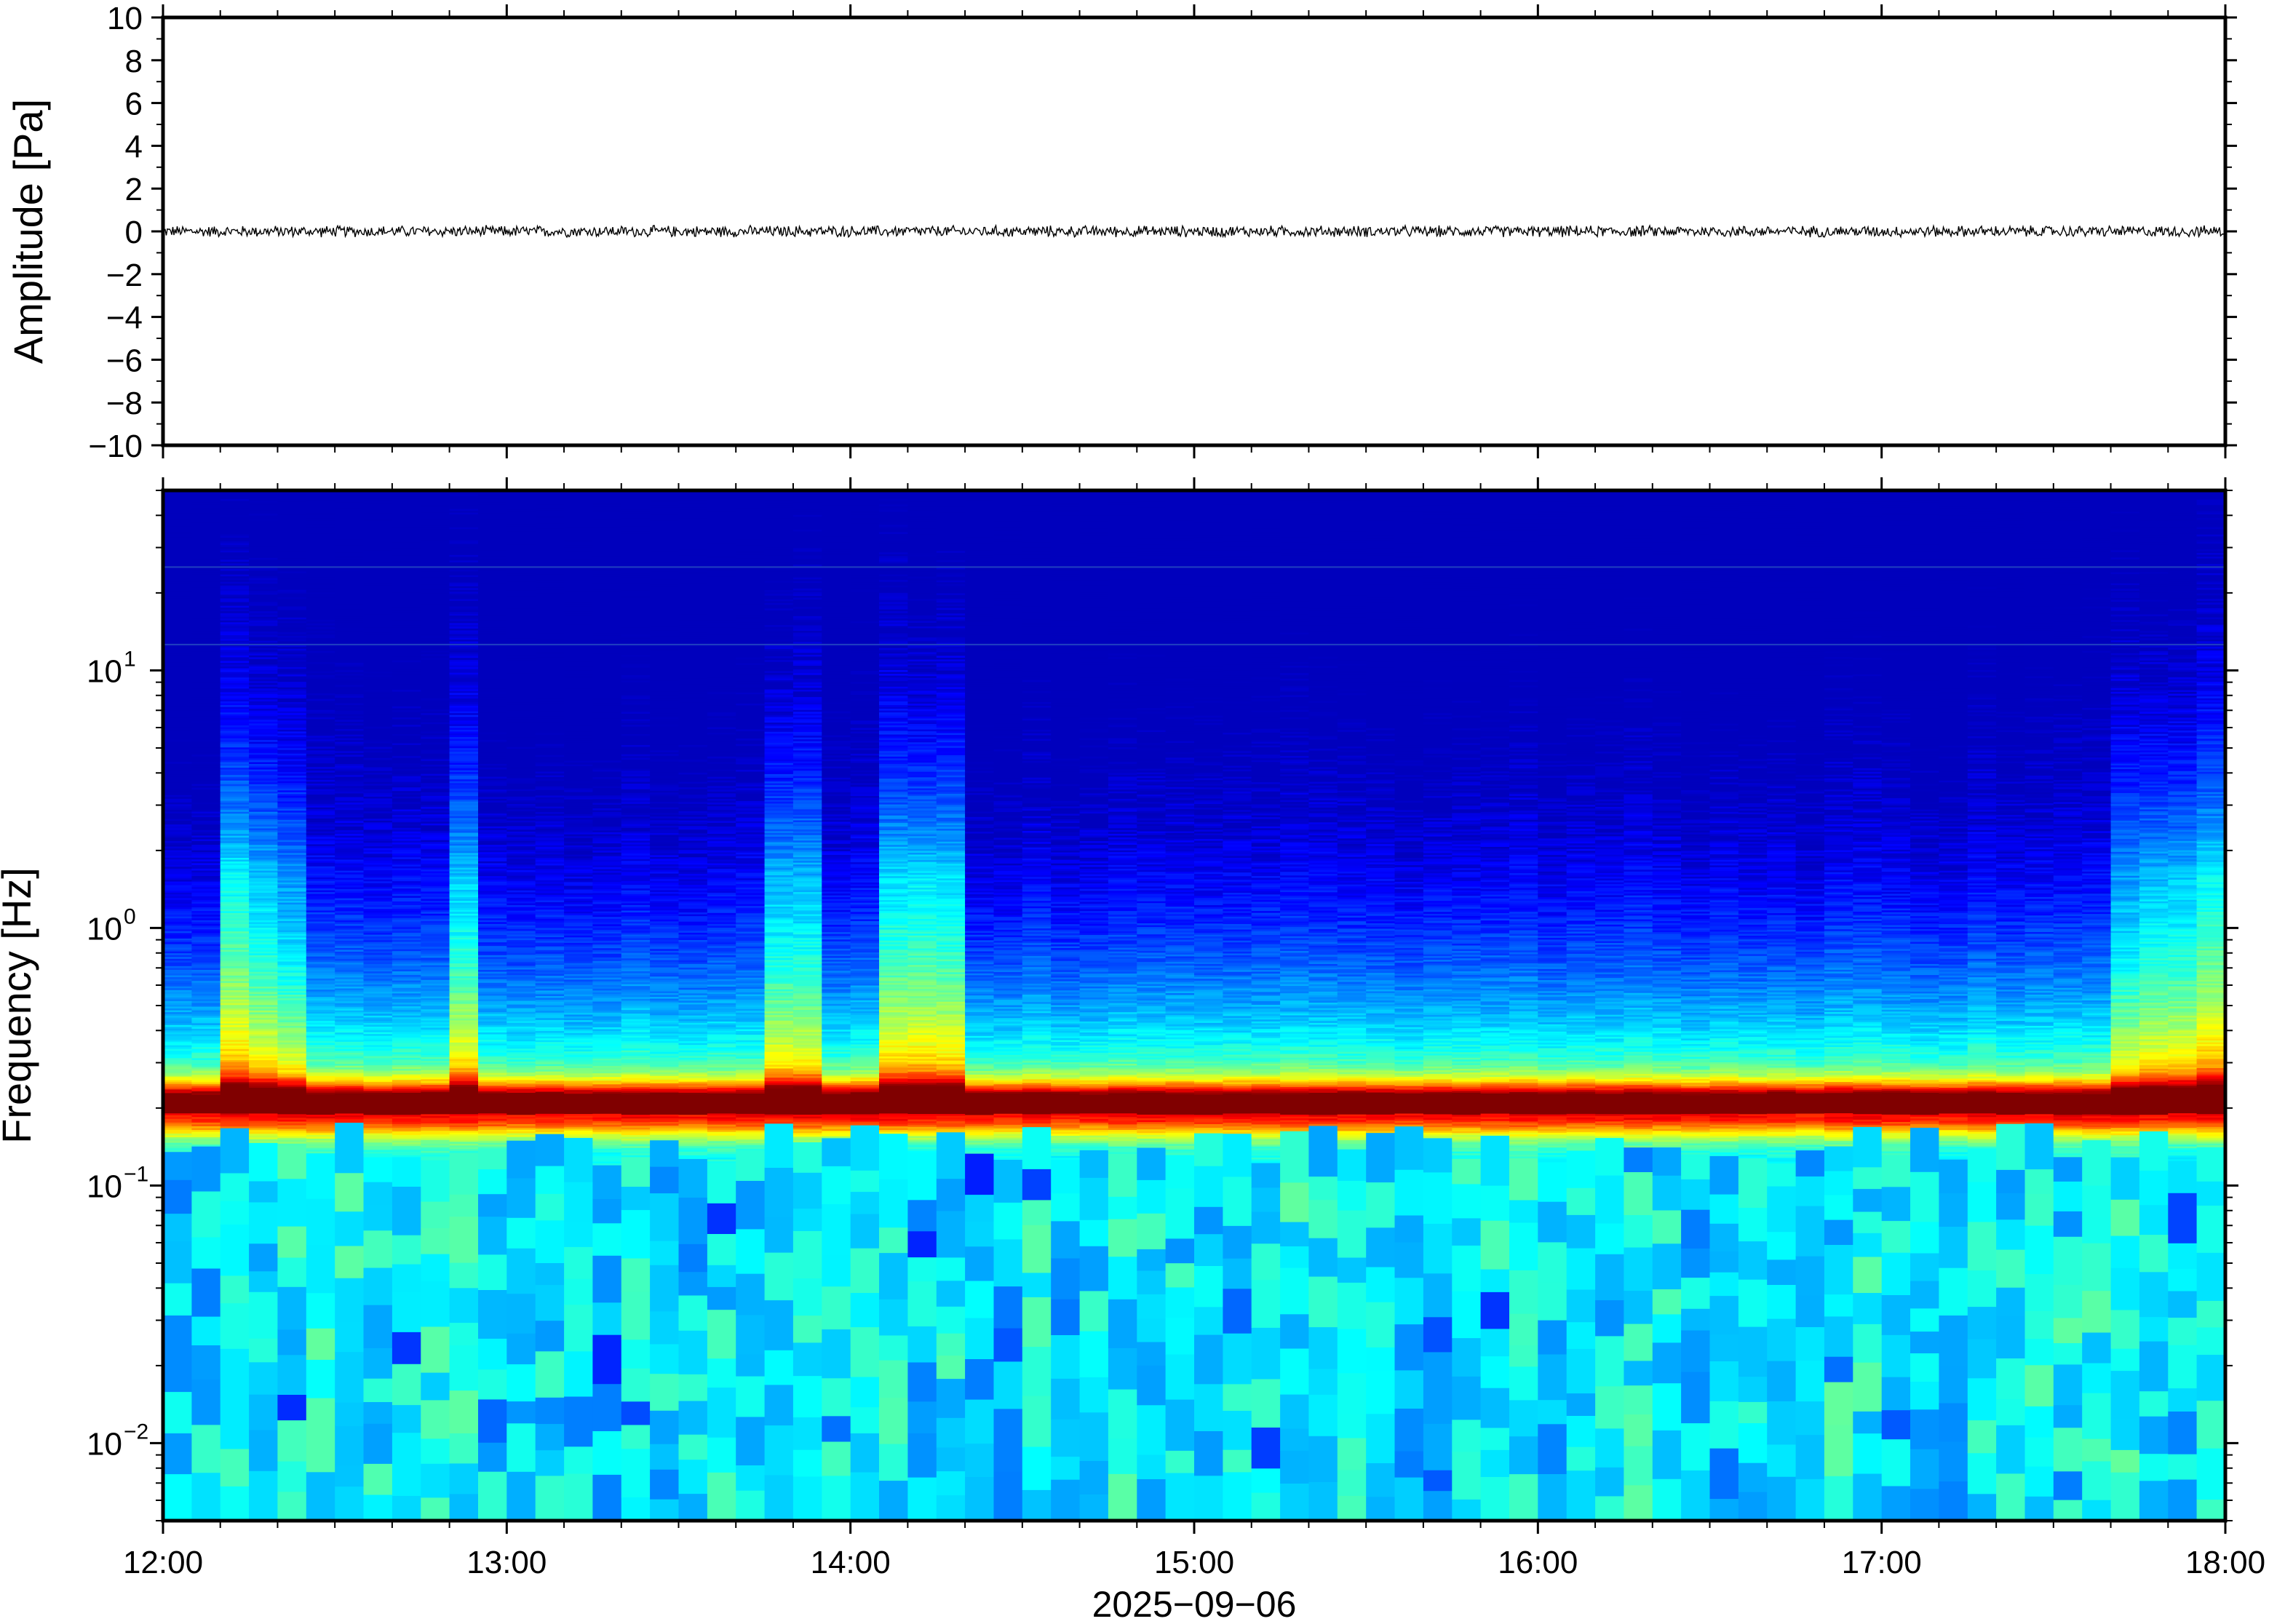  What do you see at coordinates (134, 232) in the screenshot?
I see `amplitude-y-tick-label: 0` at bounding box center [134, 232].